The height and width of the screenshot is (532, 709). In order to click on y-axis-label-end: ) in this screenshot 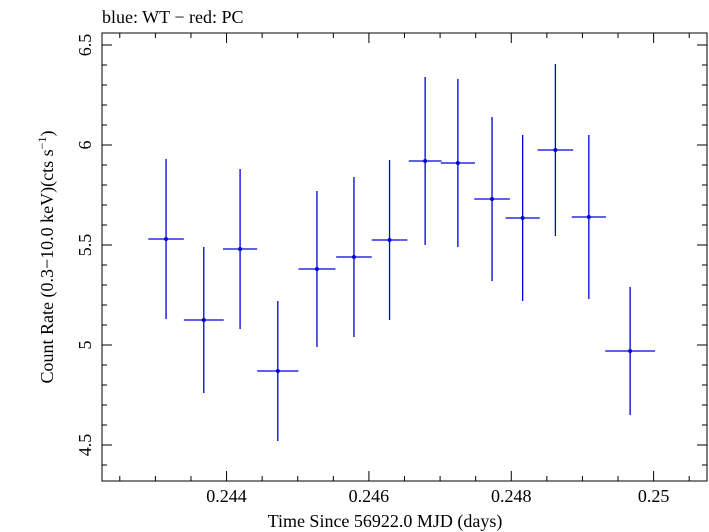, I will do `click(47, 134)`.